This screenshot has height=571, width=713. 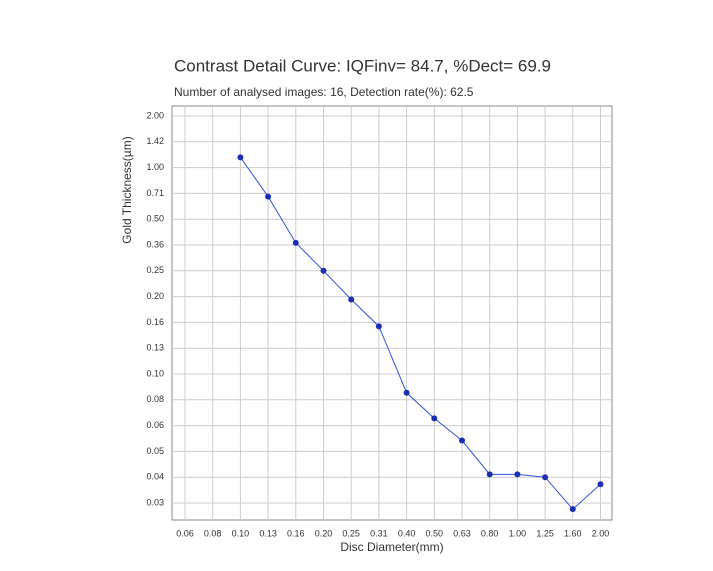 What do you see at coordinates (155, 477) in the screenshot?
I see `y-tick-label: 0.04` at bounding box center [155, 477].